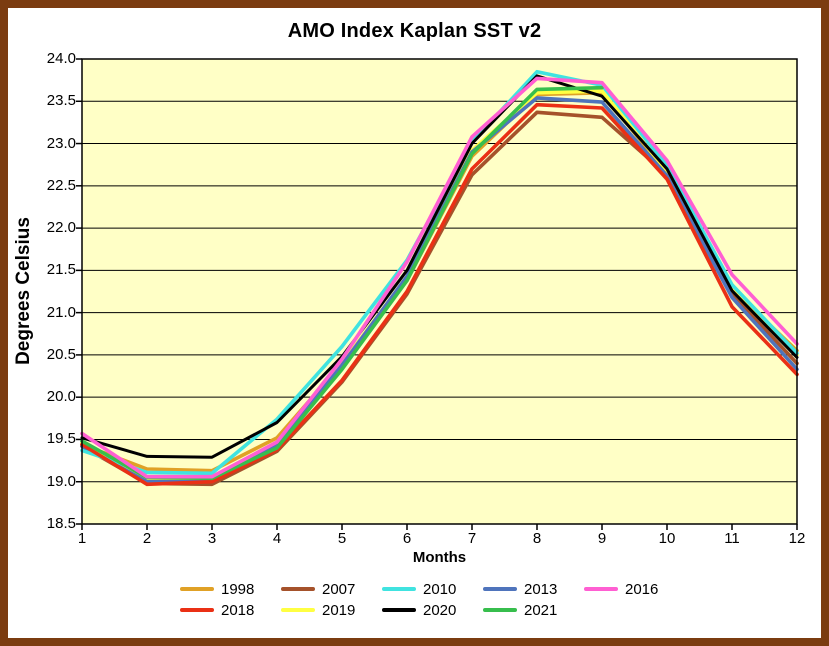 The image size is (829, 646). Describe the element at coordinates (61, 439) in the screenshot. I see `y-tick-label: 19.5` at that location.